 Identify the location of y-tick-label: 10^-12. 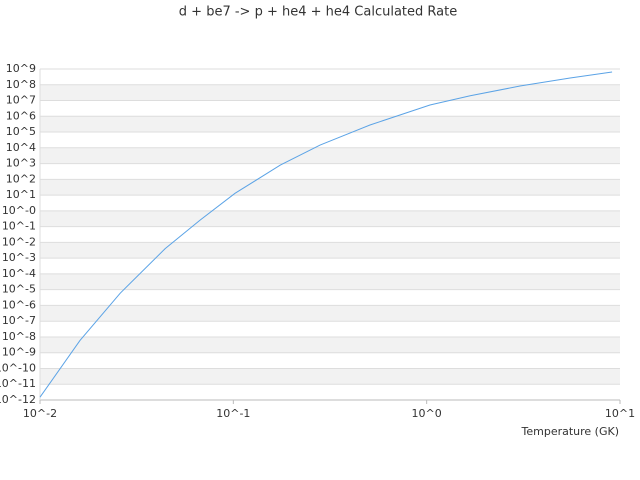
(18, 399).